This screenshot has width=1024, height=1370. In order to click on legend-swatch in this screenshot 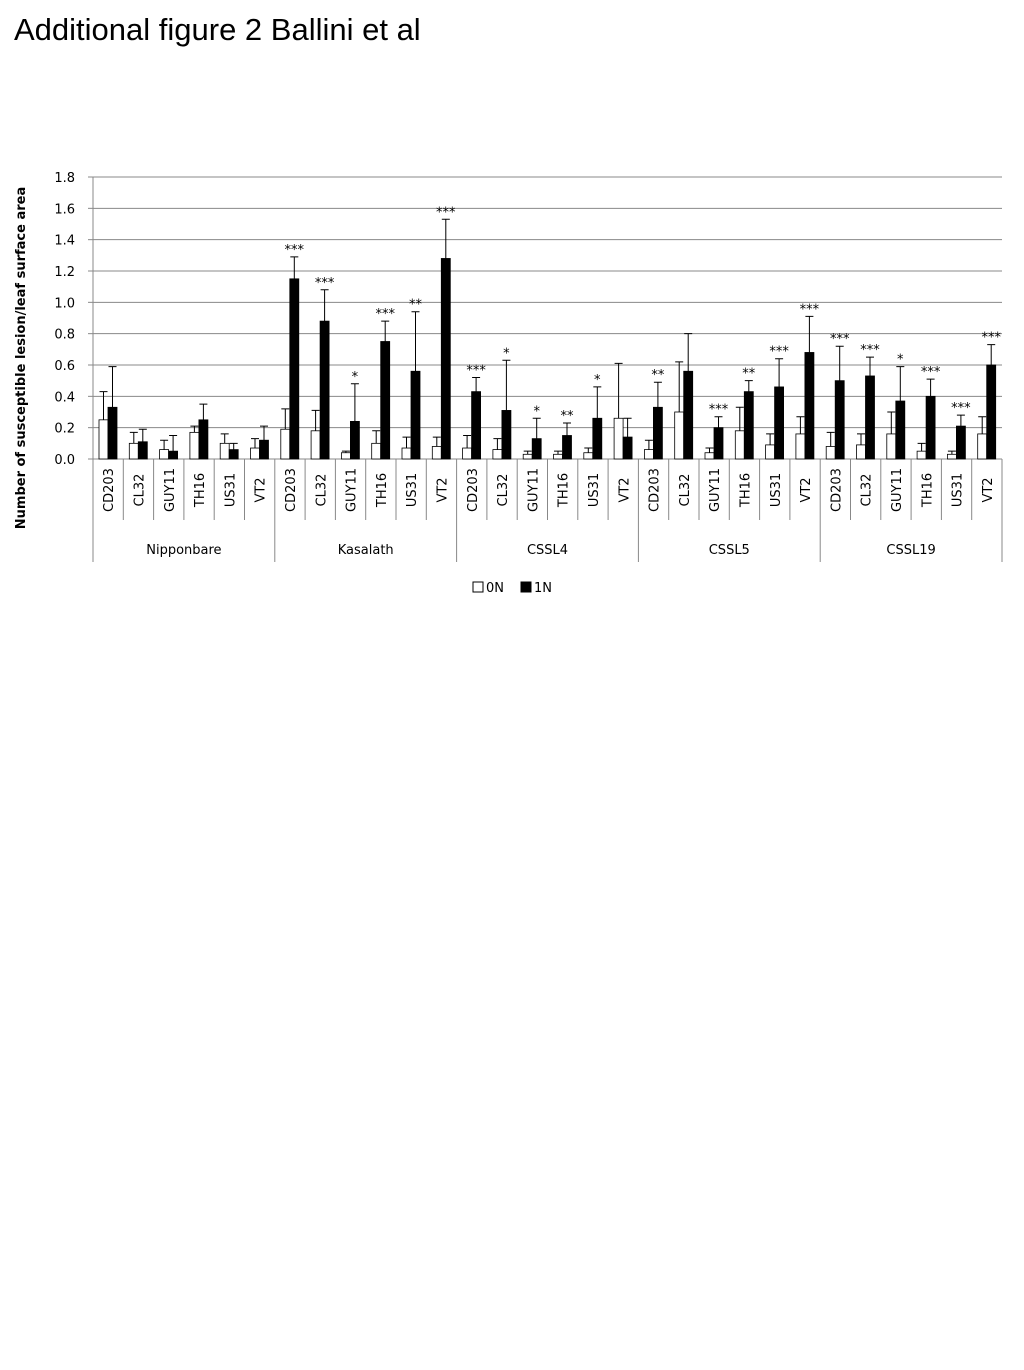, I will do `click(478, 587)`.